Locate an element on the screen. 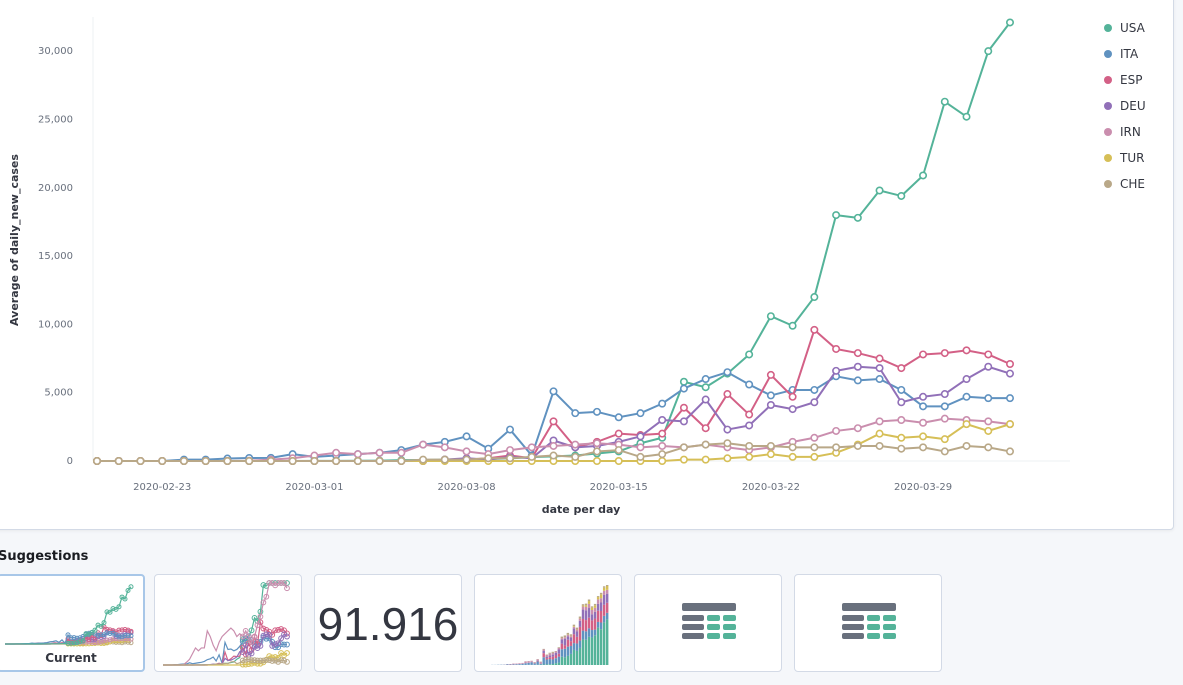 The width and height of the screenshot is (1183, 685). legend-item-che: CHE is located at coordinates (1125, 184).